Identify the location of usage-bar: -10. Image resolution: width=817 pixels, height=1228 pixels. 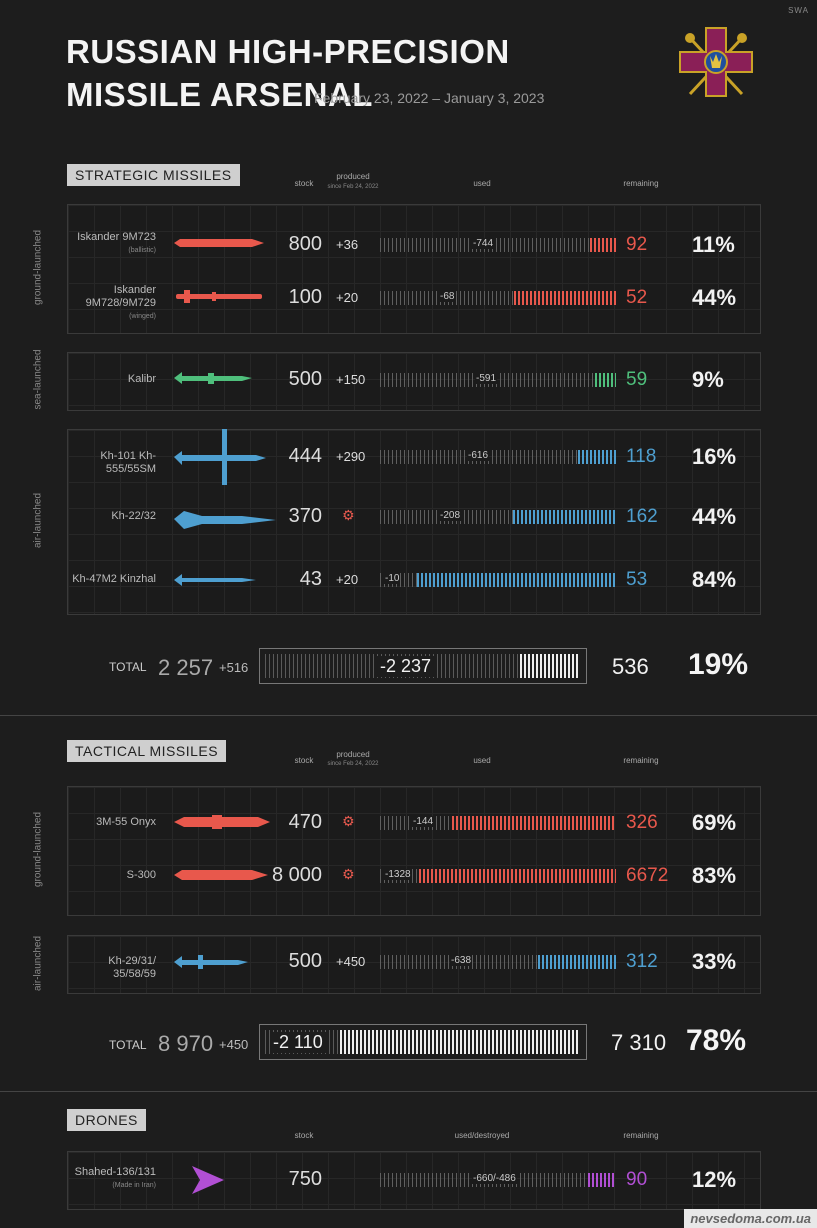
(498, 580).